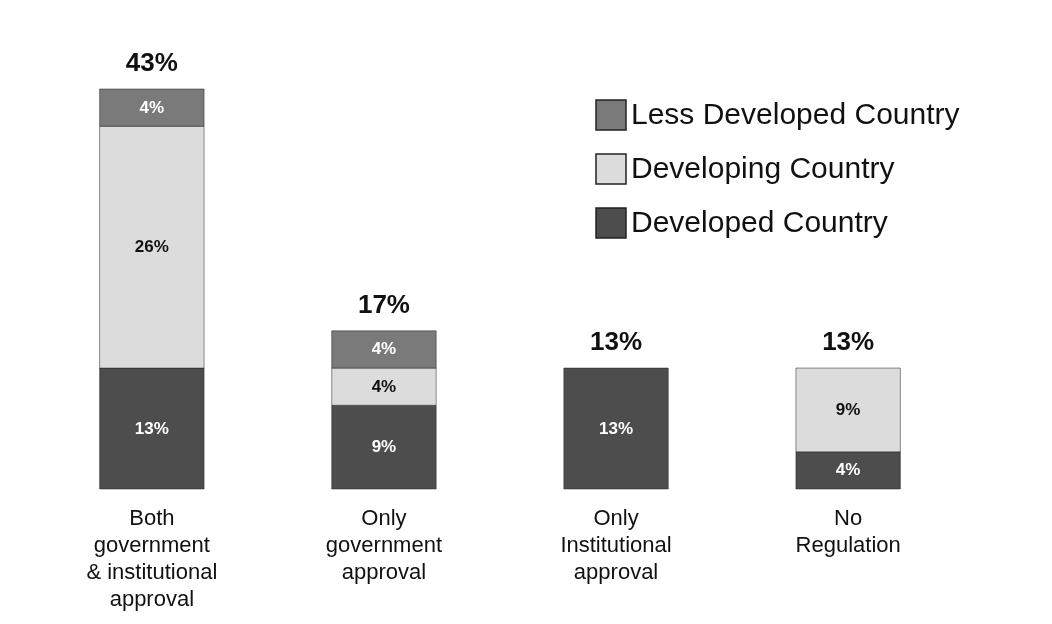  Describe the element at coordinates (151, 62) in the screenshot. I see `total-label: 43%` at that location.